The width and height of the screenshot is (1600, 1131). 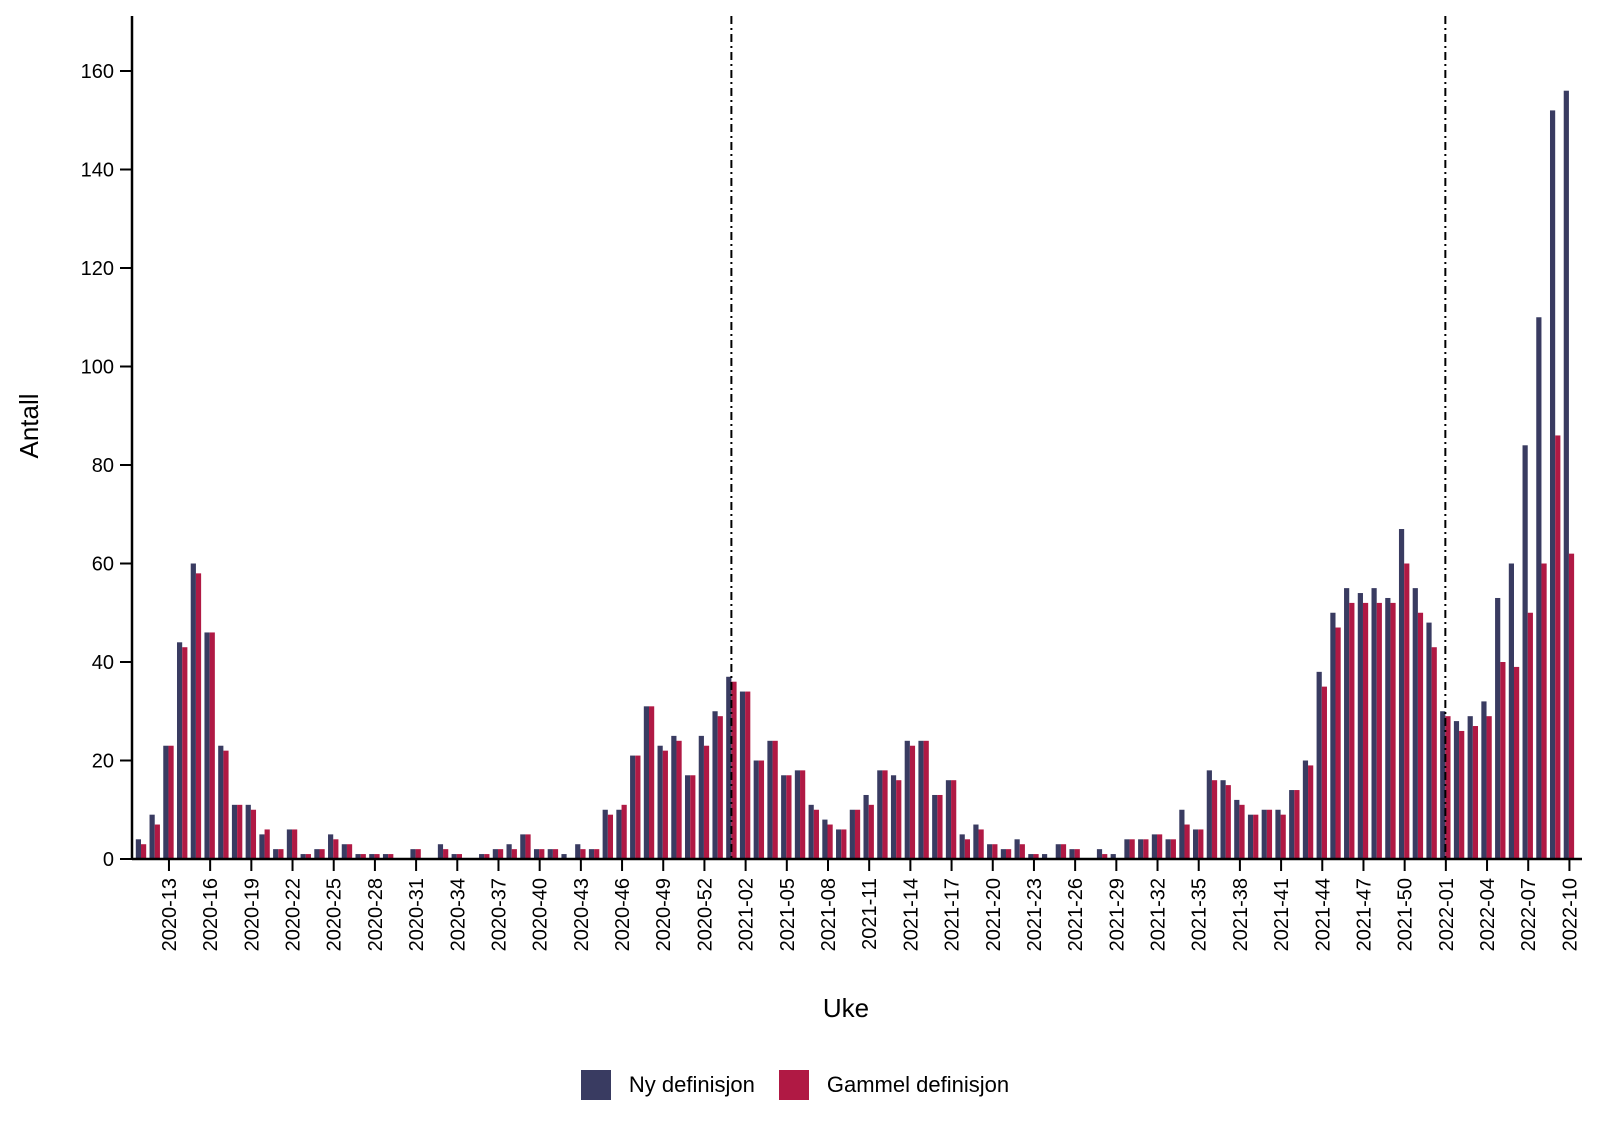 I want to click on x-tick-label: 2021-20, so click(x=994, y=914).